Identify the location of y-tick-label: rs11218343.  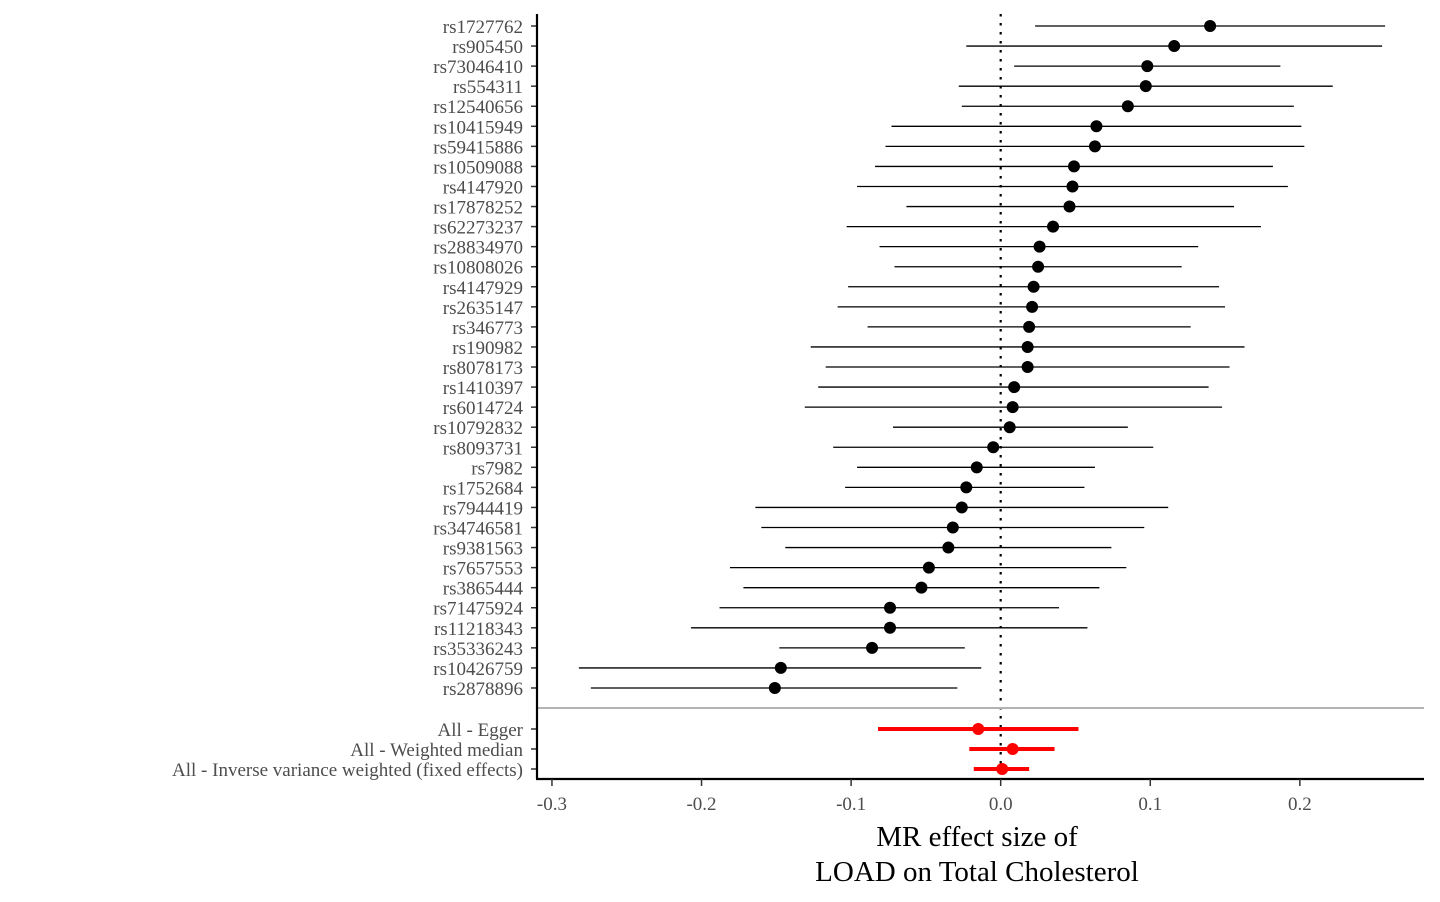
(478, 629).